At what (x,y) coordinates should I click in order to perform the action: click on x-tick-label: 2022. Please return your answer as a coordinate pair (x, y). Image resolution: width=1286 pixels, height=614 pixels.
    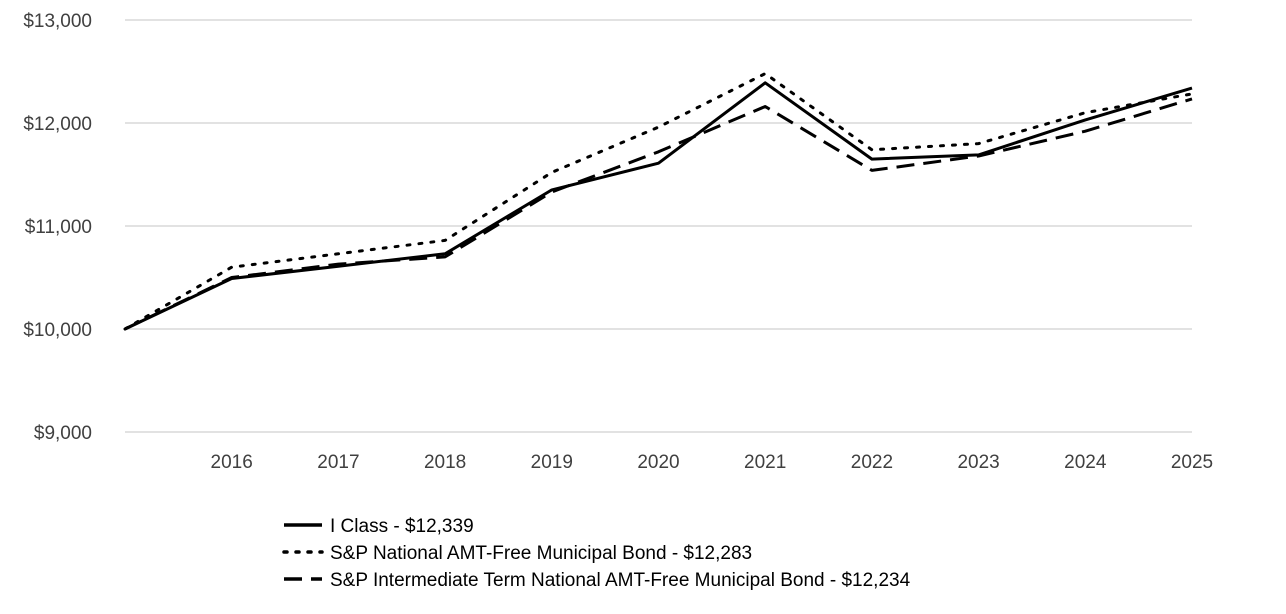
    Looking at the image, I should click on (872, 462).